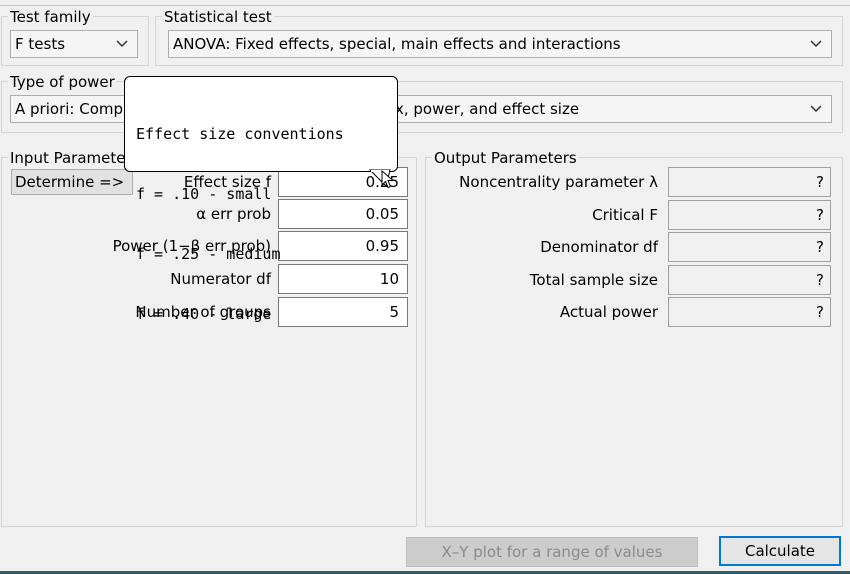 This screenshot has height=574, width=850. I want to click on statistical-test-group, so click(499, 41).